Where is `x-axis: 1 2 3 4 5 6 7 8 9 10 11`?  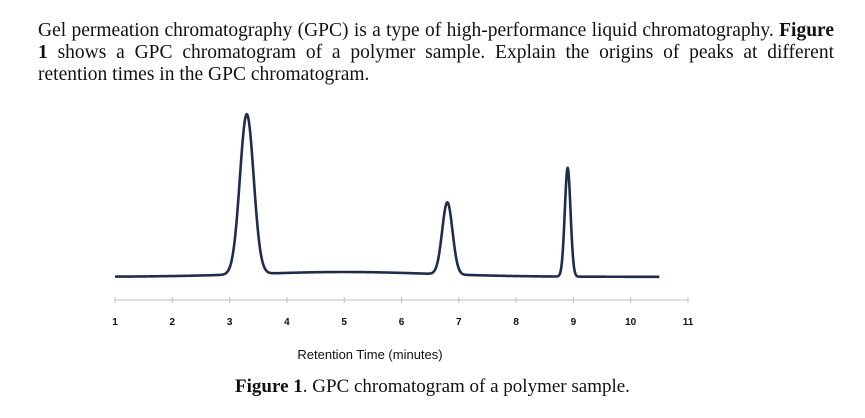 x-axis: 1 2 3 4 5 6 7 8 9 10 11 is located at coordinates (403, 312).